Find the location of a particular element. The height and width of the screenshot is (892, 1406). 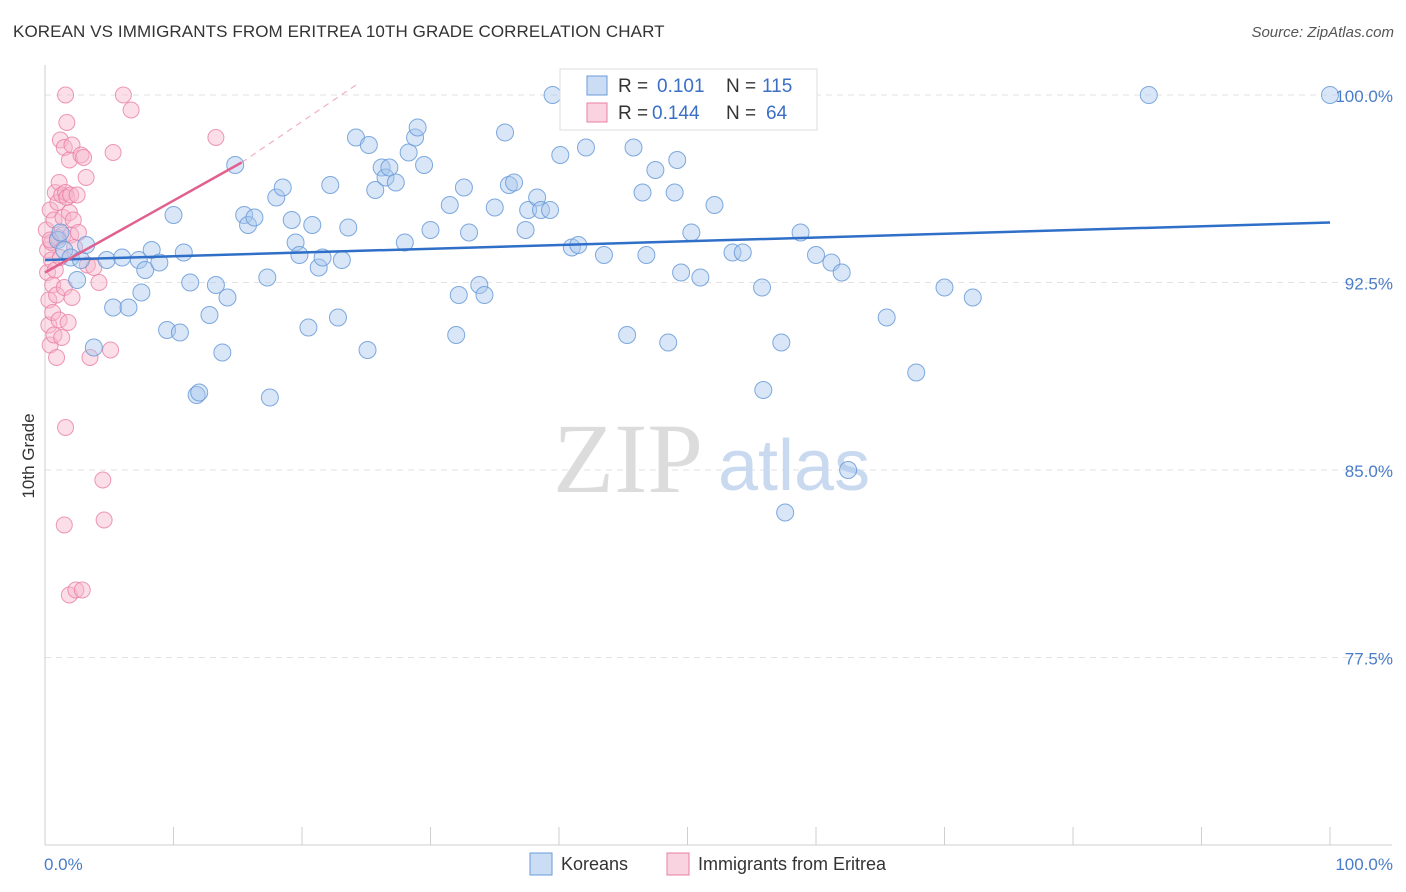

x-tick-label-min: 0.0% is located at coordinates (63, 864).